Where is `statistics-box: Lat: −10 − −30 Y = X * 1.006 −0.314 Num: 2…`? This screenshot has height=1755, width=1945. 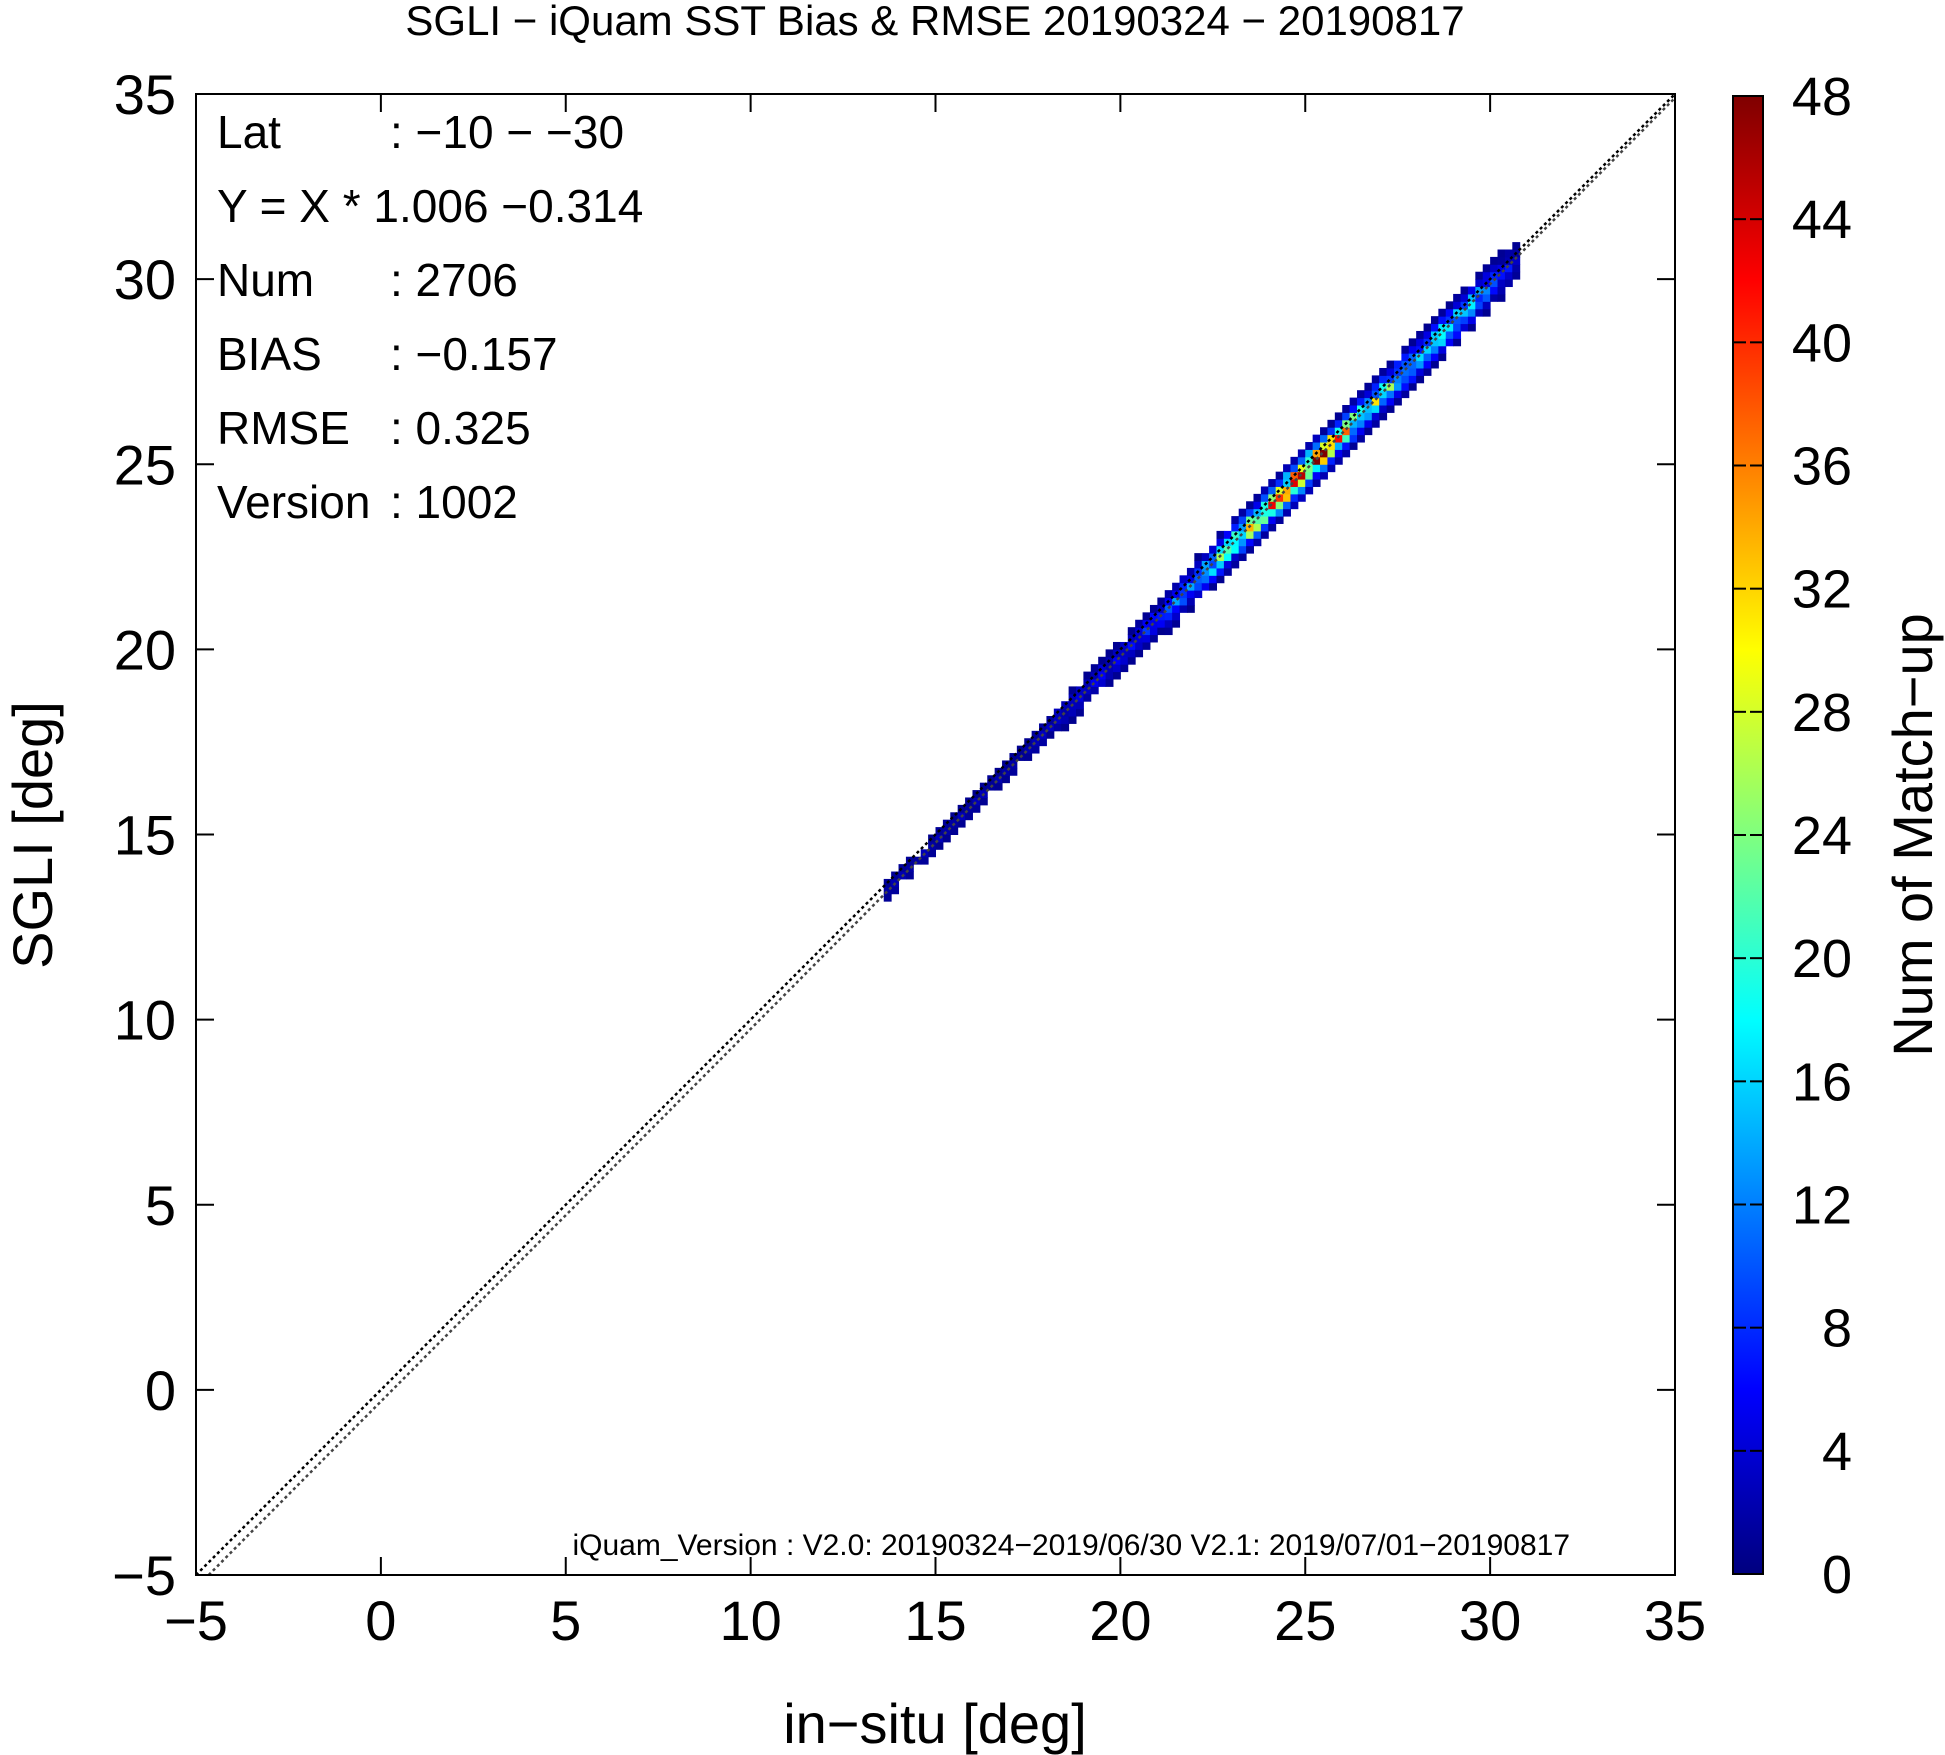
statistics-box: Lat: −10 − −30 Y = X * 1.006 −0.314 Num: 2… is located at coordinates (430, 317).